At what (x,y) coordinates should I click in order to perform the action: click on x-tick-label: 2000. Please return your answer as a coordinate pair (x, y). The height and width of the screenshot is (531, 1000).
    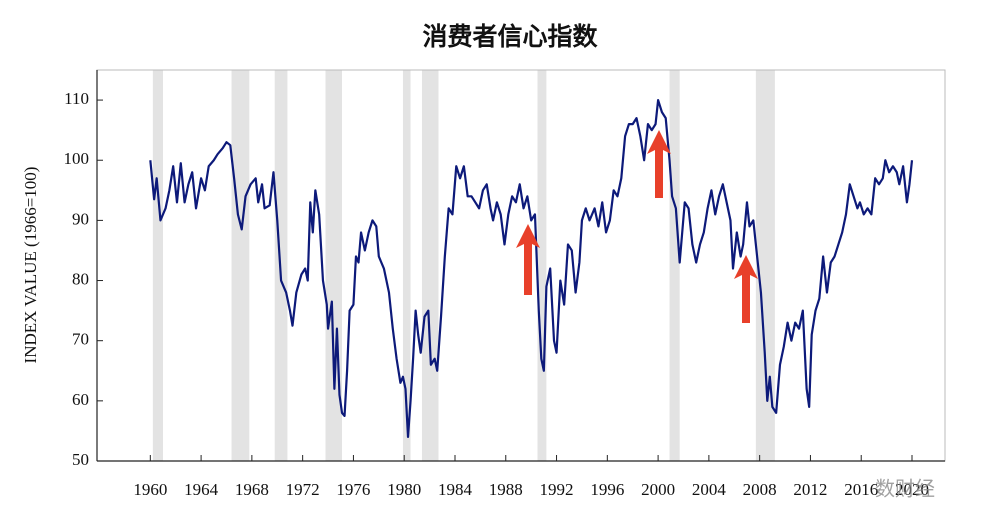
    Looking at the image, I should click on (658, 489).